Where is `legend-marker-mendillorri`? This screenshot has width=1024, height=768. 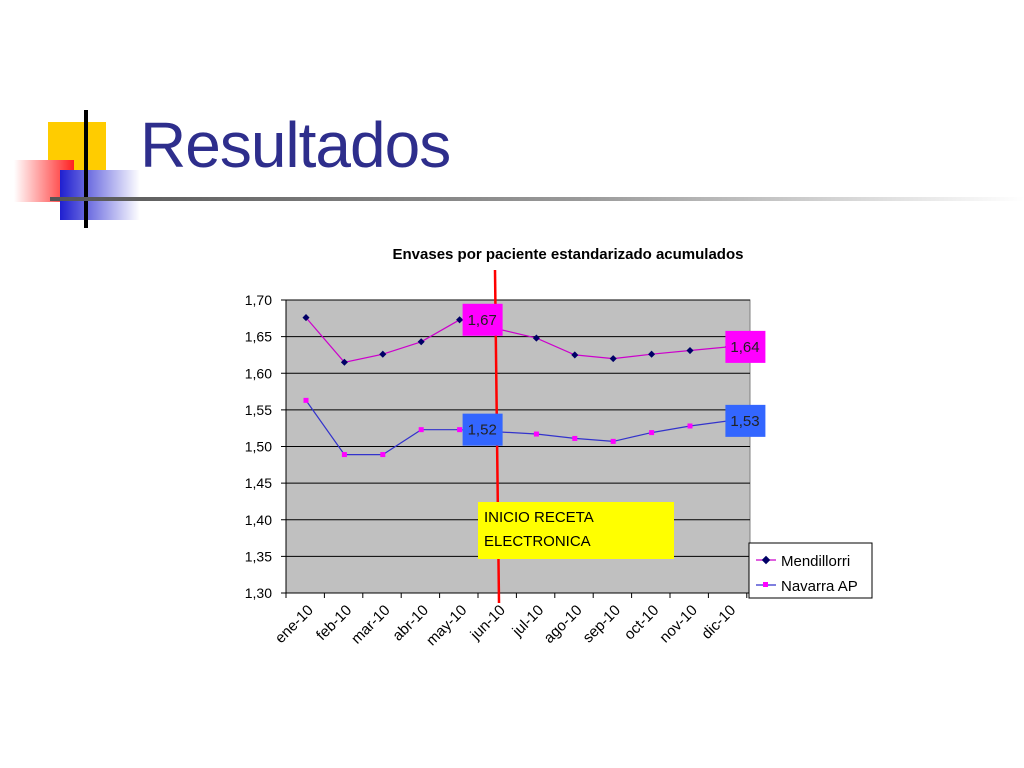 legend-marker-mendillorri is located at coordinates (766, 560).